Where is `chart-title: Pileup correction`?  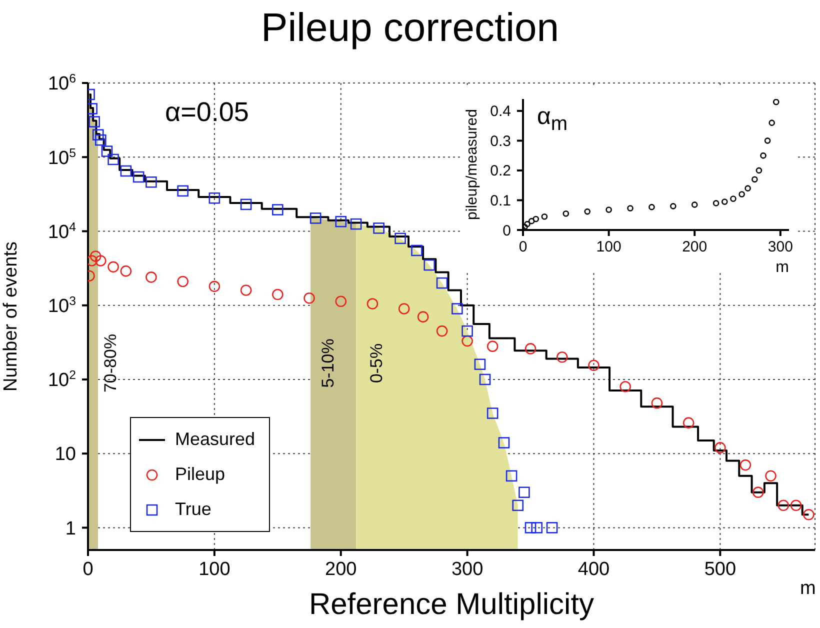
chart-title: Pileup correction is located at coordinates (410, 28).